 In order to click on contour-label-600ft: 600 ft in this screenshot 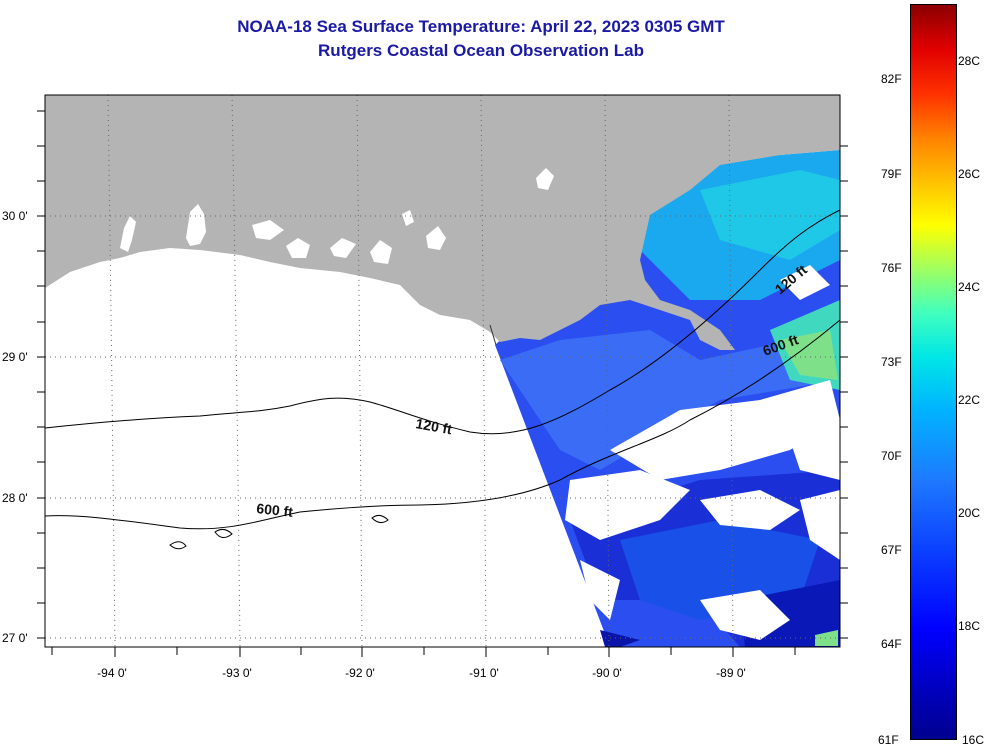, I will do `click(275, 510)`.